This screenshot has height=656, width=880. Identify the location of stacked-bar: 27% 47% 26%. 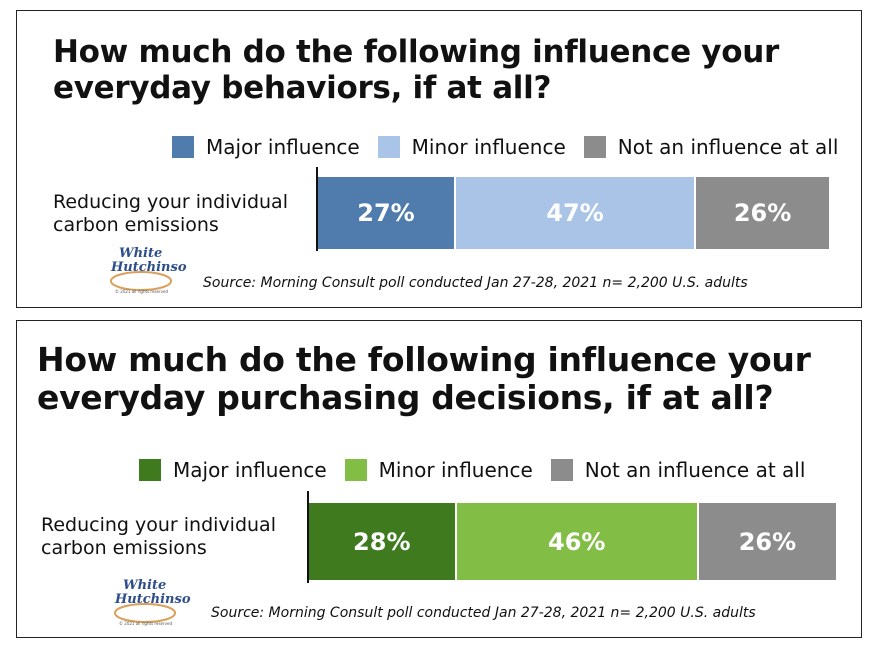
(573, 213).